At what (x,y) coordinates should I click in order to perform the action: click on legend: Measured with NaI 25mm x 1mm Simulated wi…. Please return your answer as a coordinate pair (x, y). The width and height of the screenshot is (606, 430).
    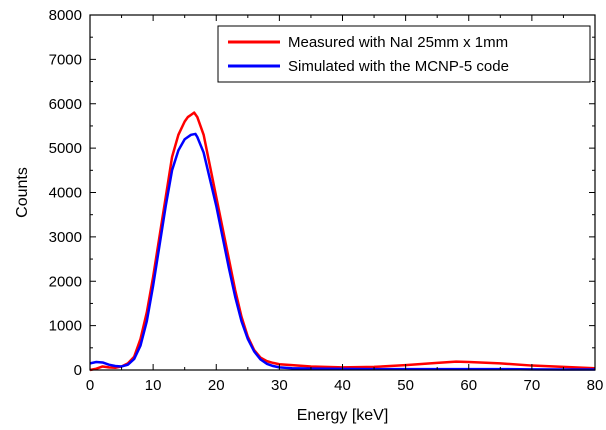
    Looking at the image, I should click on (404, 54).